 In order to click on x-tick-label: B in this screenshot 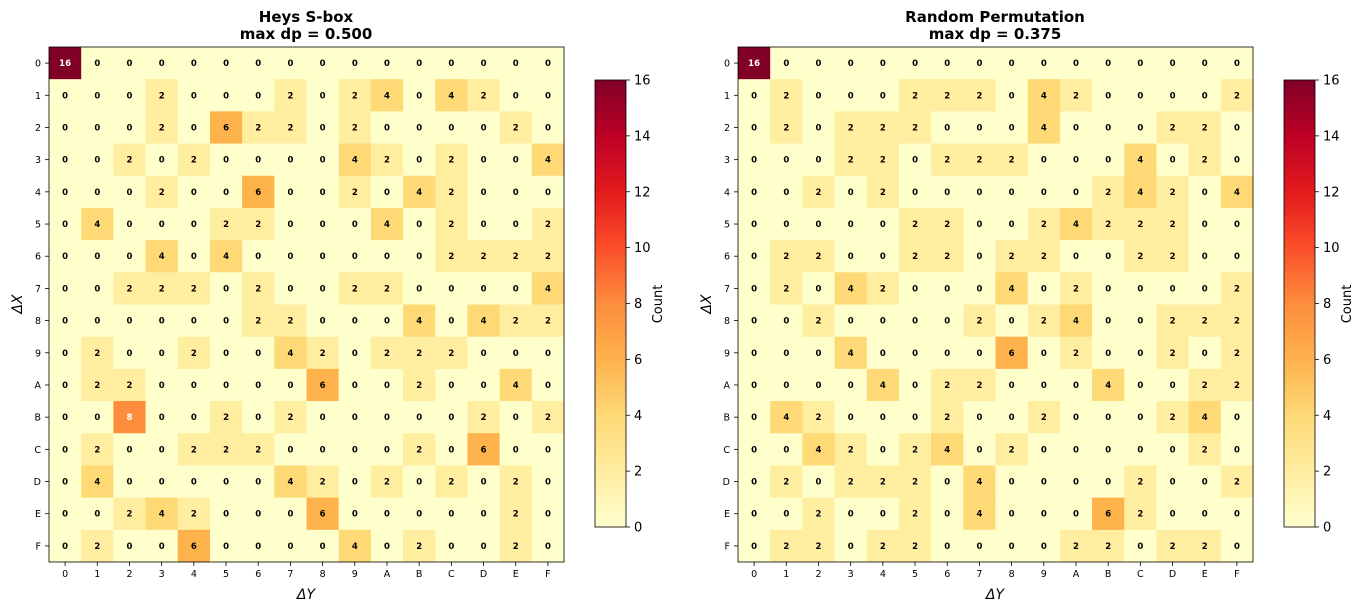, I will do `click(1108, 574)`.